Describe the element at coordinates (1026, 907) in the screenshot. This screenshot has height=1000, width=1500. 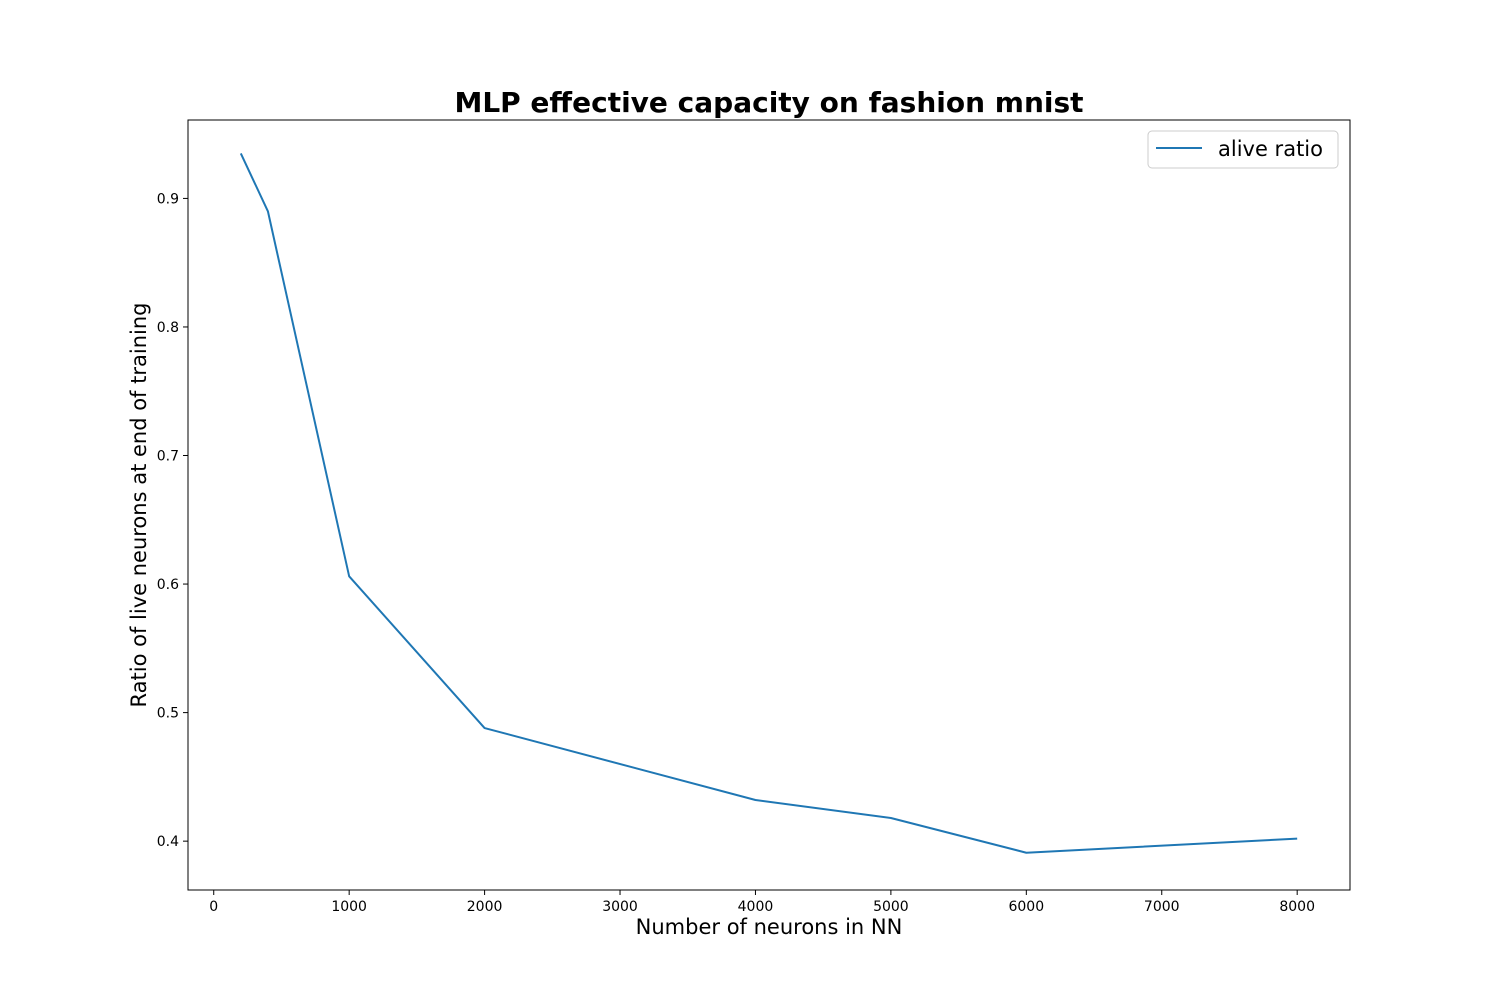
I see `x-tick-label: 6000` at that location.